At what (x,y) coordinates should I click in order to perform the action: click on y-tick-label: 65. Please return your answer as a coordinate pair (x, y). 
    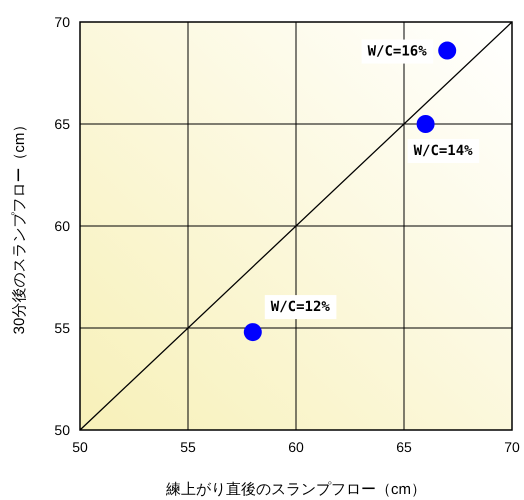
    Looking at the image, I should click on (62, 124).